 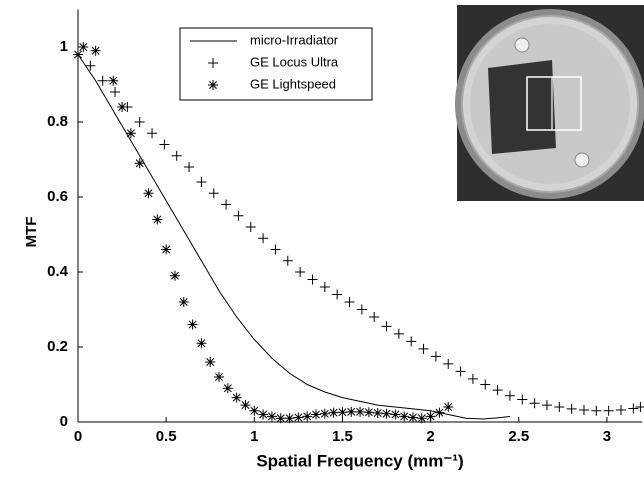 I want to click on y-tick-label: 1, so click(x=64, y=46).